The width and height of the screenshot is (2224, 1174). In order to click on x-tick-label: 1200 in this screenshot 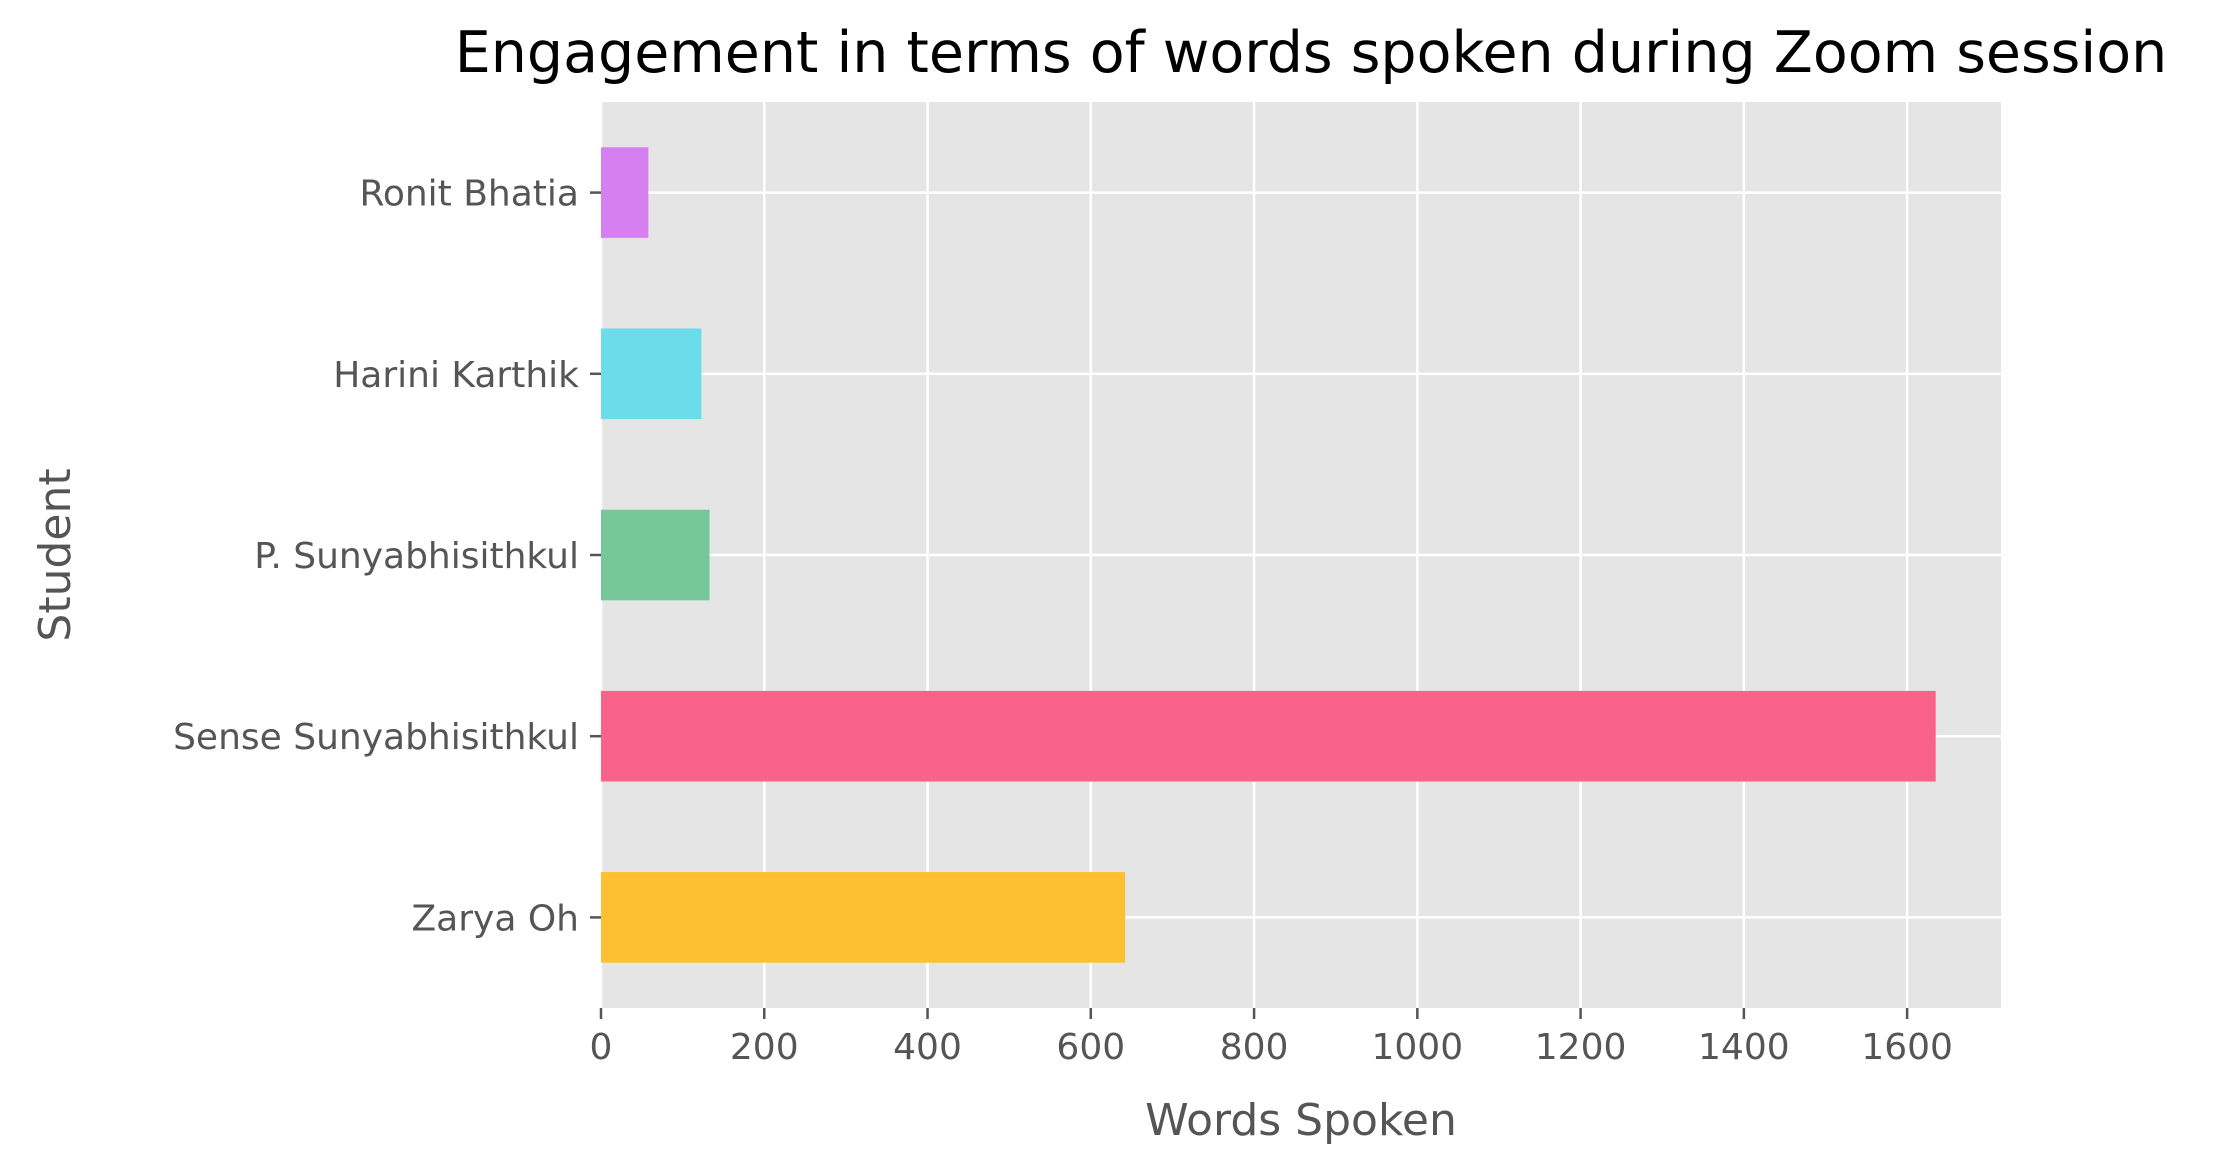, I will do `click(1581, 1047)`.